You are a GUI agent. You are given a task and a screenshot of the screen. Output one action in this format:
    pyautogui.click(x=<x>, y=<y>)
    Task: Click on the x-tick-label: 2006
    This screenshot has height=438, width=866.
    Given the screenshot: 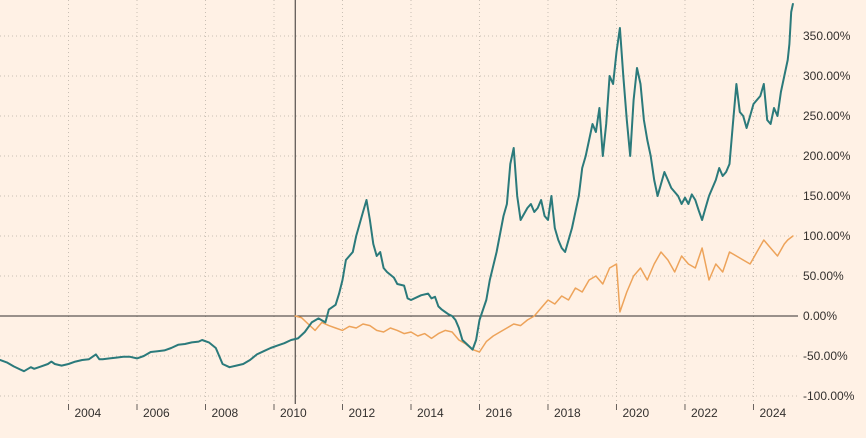 What is the action you would take?
    pyautogui.click(x=156, y=413)
    